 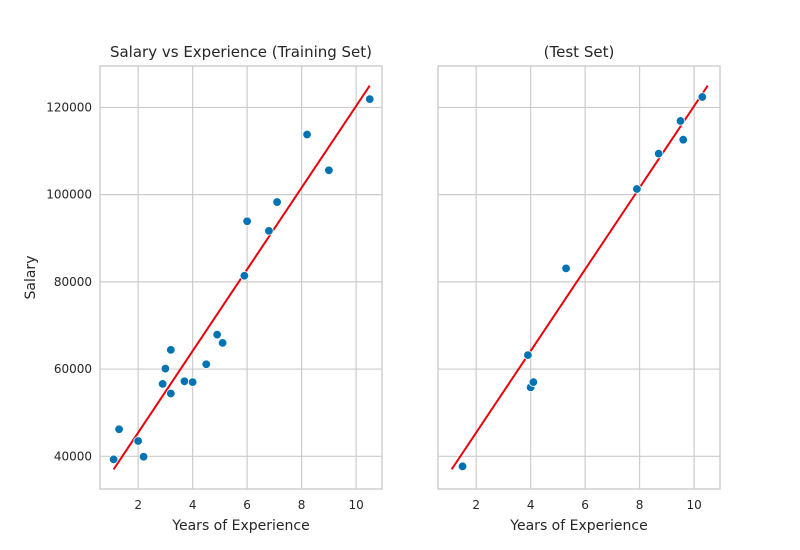 What do you see at coordinates (73, 456) in the screenshot?
I see `y-tick-label: 40000` at bounding box center [73, 456].